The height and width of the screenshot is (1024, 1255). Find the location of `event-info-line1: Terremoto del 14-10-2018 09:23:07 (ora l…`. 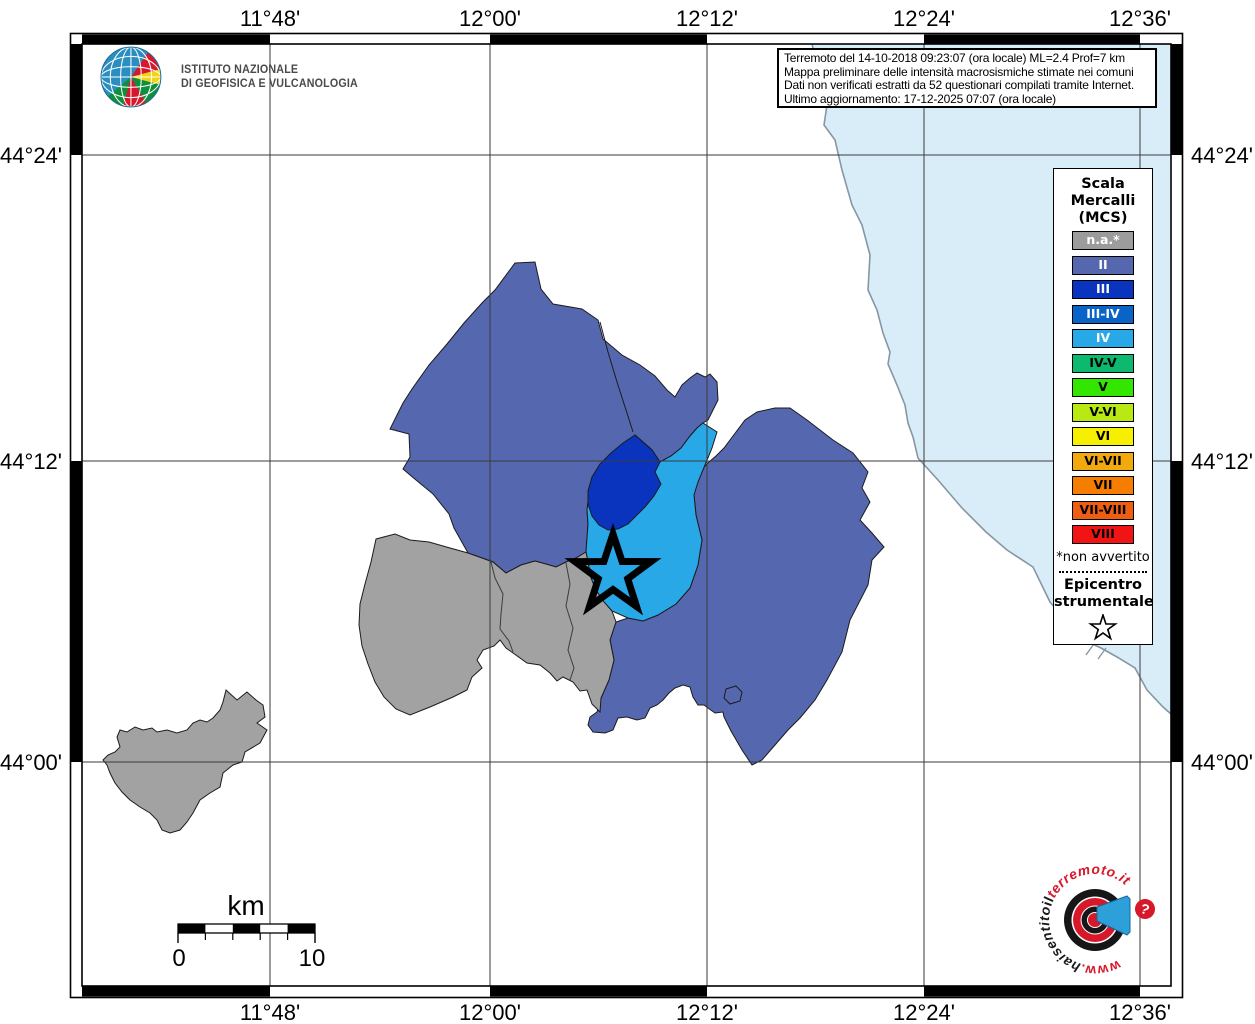

event-info-line1: Terremoto del 14-10-2018 09:23:07 (ora l… is located at coordinates (954, 58).